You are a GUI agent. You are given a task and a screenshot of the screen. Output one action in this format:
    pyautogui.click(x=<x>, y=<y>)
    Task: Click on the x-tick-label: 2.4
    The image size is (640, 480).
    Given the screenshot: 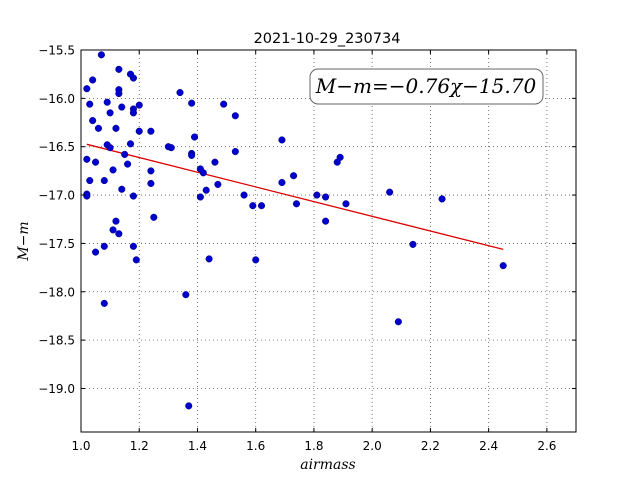 What is the action you would take?
    pyautogui.click(x=488, y=446)
    